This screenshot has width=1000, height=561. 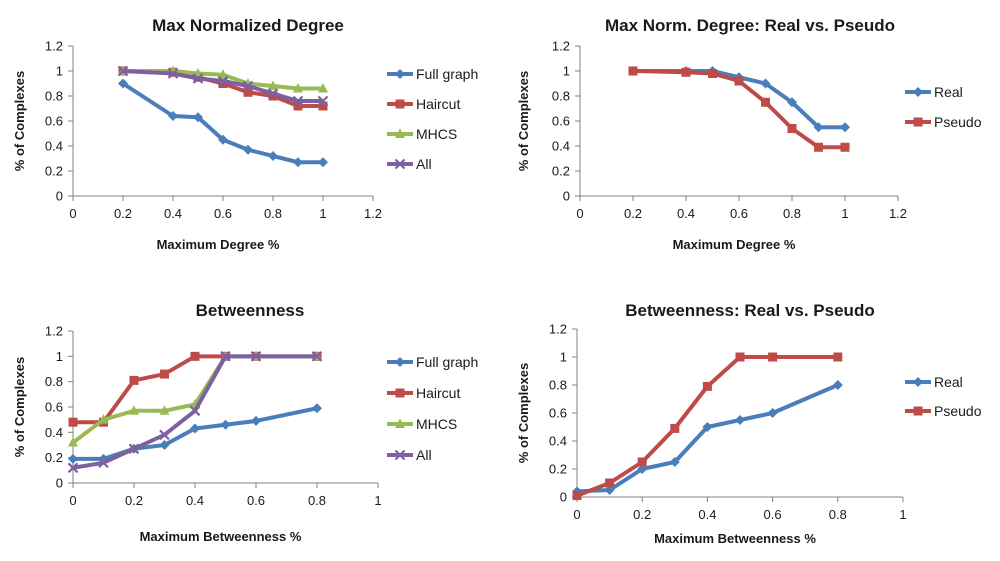 I want to click on chart-title: Betweenness: Real vs. Pseudo, so click(x=749, y=310).